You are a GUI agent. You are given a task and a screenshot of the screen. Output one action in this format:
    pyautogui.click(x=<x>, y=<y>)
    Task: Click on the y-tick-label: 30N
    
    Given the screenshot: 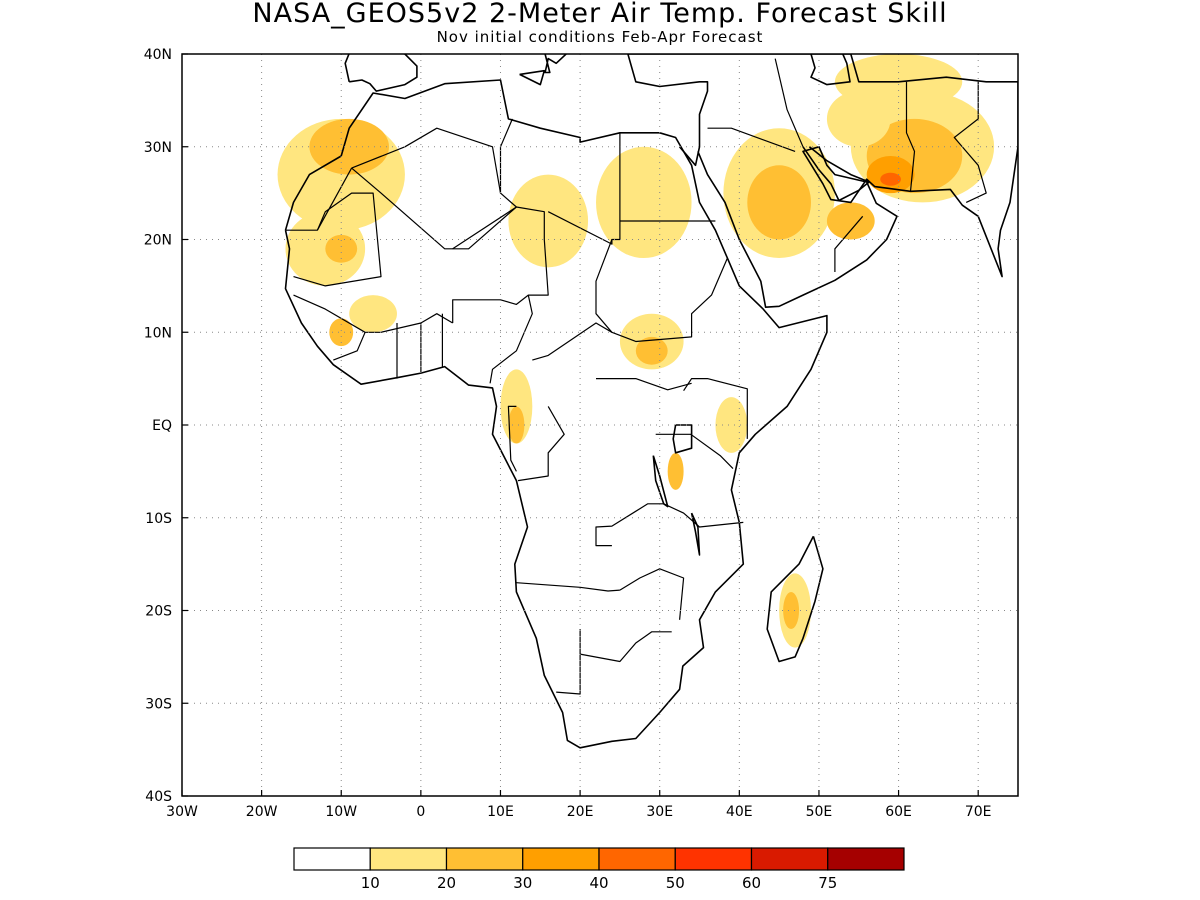 What is the action you would take?
    pyautogui.click(x=158, y=148)
    